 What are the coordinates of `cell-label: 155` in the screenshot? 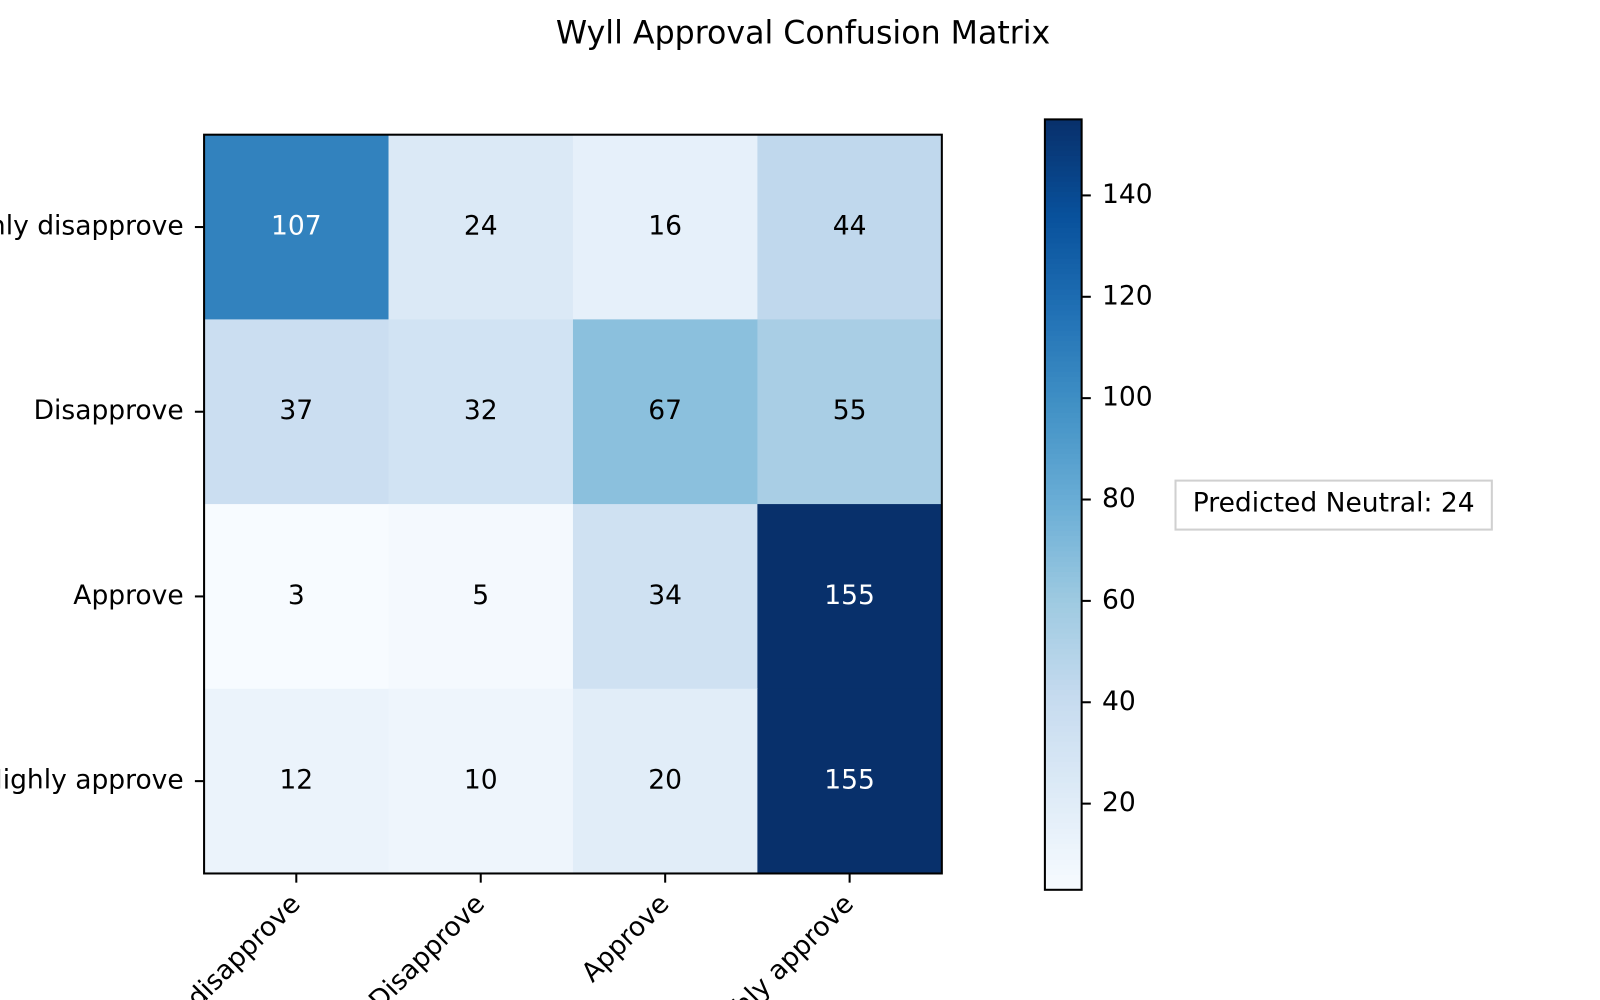 It's located at (849, 595).